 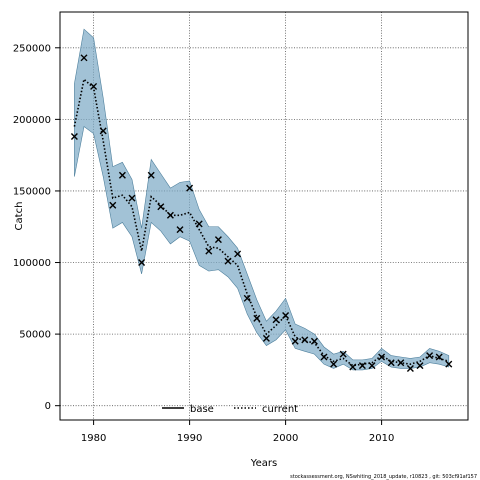 What do you see at coordinates (189, 438) in the screenshot?
I see `x-tick-label: 1990` at bounding box center [189, 438].